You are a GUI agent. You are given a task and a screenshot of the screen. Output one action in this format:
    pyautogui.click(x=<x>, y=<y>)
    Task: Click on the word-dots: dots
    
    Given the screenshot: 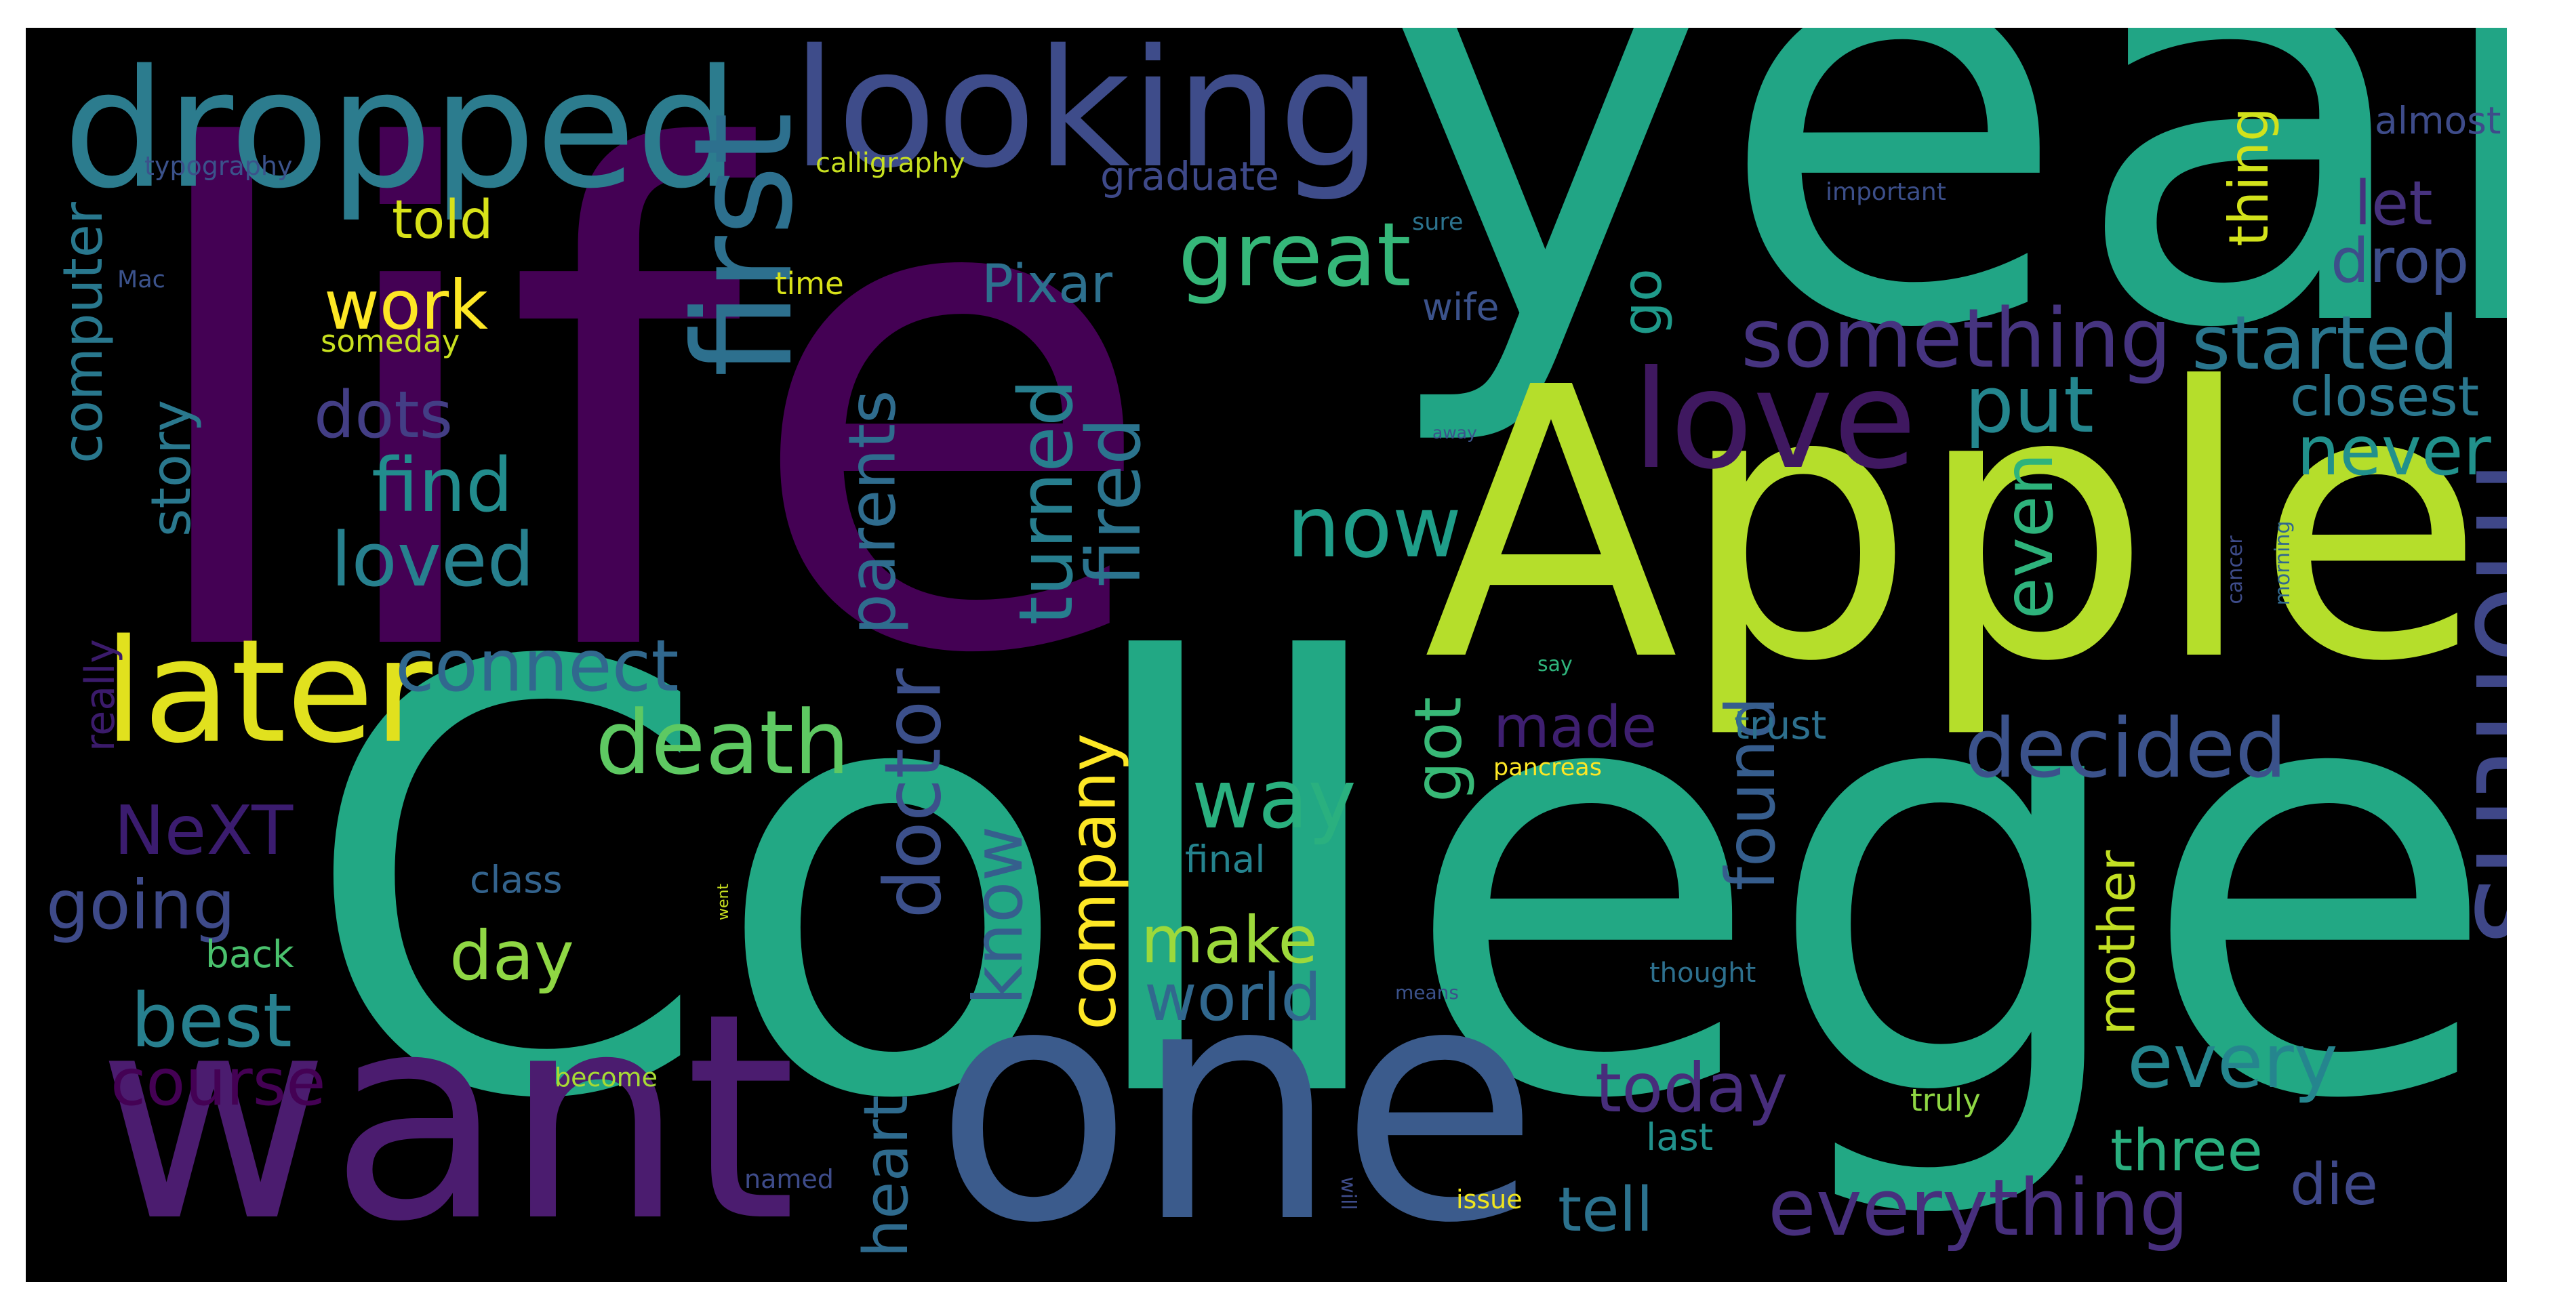 What is the action you would take?
    pyautogui.click(x=384, y=415)
    